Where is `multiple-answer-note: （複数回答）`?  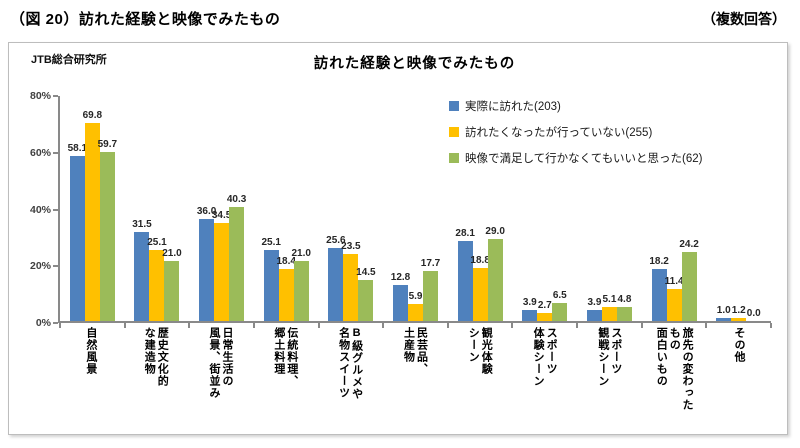 multiple-answer-note: （複数回答） is located at coordinates (744, 19).